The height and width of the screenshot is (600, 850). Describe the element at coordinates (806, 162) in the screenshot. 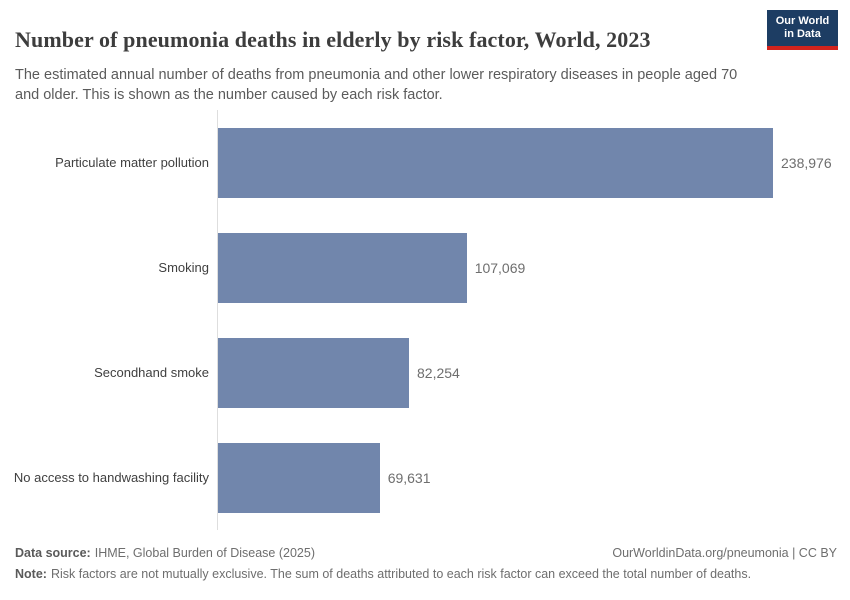

I see `value-label: 238,976` at that location.